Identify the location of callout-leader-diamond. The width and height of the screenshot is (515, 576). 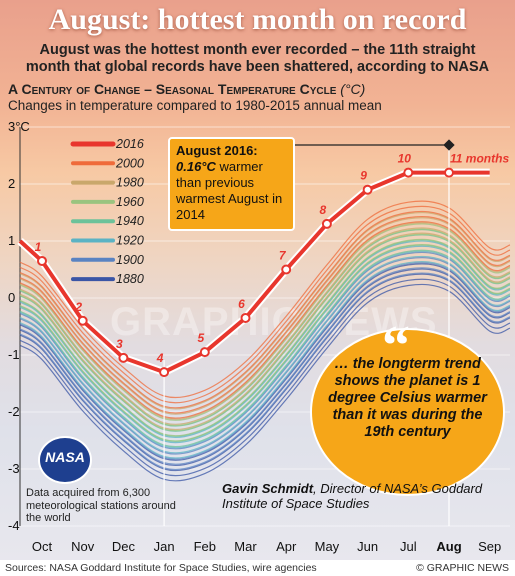
(449, 145).